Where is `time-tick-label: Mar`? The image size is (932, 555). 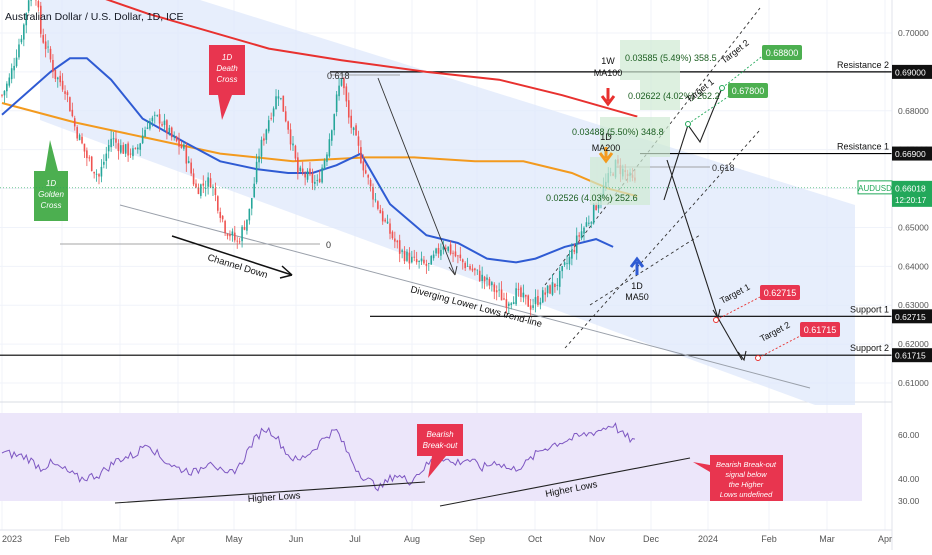
time-tick-label: Mar is located at coordinates (120, 539).